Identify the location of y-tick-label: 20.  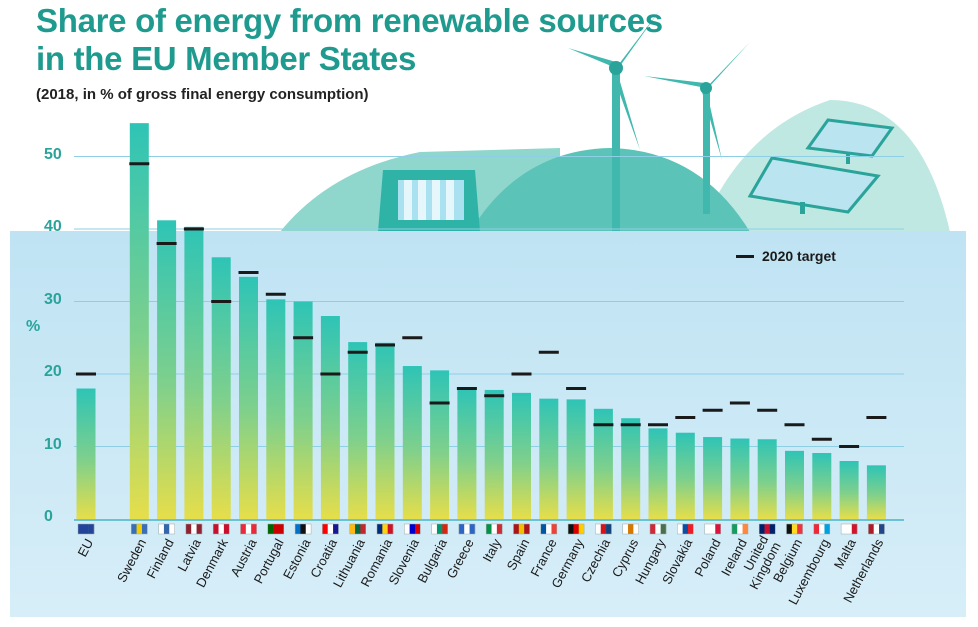
(53, 371).